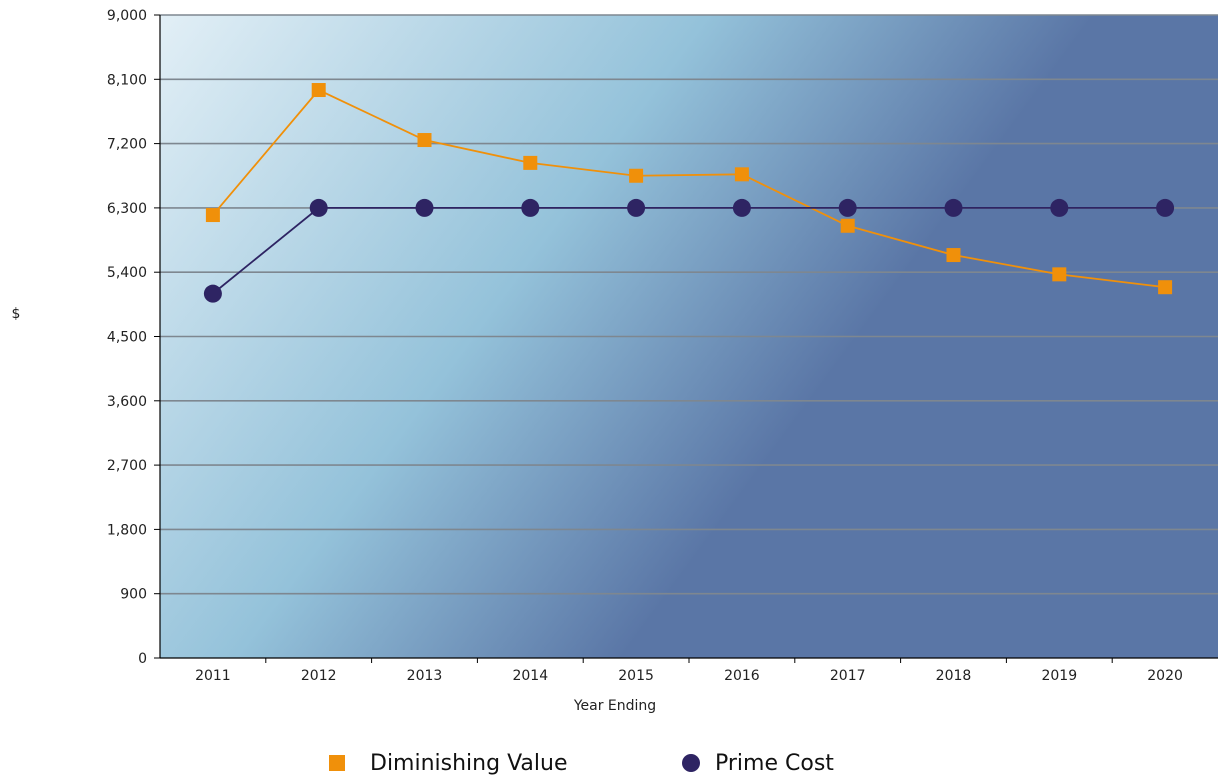 The image size is (1218, 778). I want to click on y-tick-label: 1,800, so click(127, 530).